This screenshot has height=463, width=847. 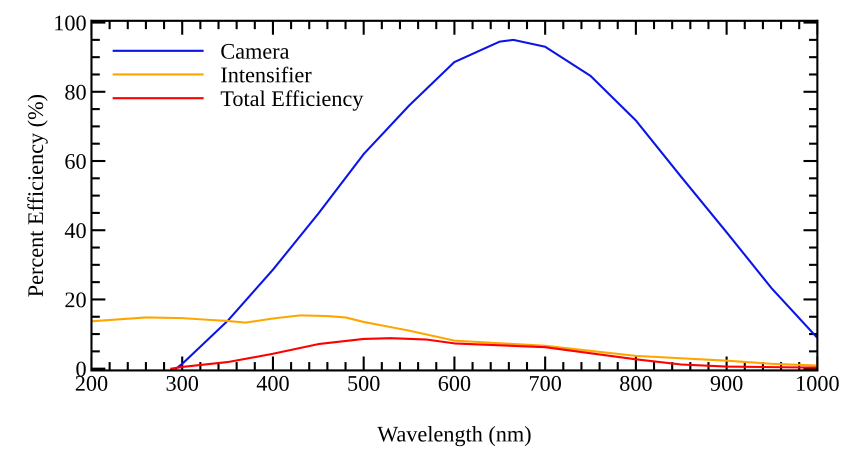 I want to click on y-tick-label: 100, so click(x=70, y=23).